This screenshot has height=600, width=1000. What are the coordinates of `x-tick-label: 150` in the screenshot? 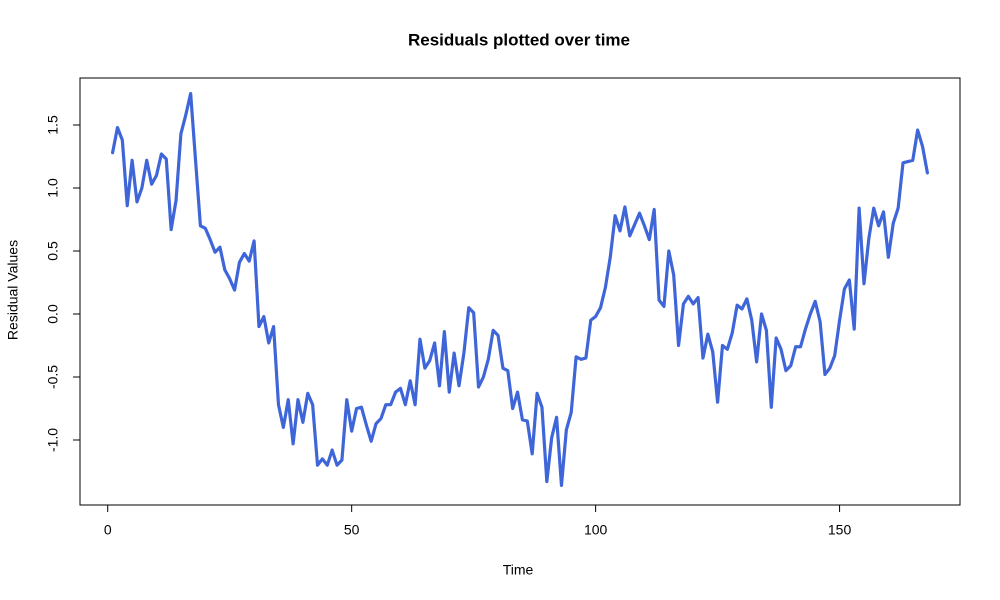 It's located at (840, 530).